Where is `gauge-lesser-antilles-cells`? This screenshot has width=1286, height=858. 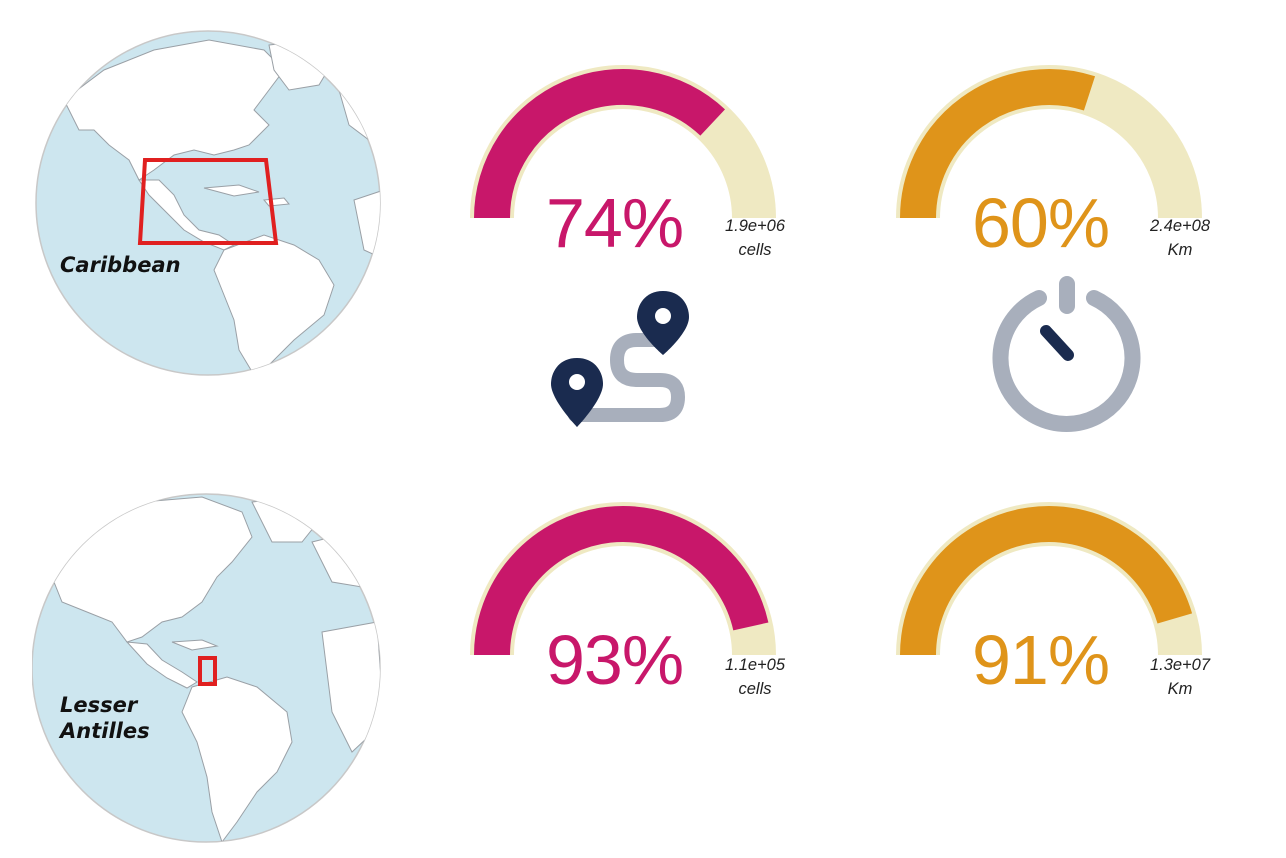
gauge-lesser-antilles-cells is located at coordinates (623, 579).